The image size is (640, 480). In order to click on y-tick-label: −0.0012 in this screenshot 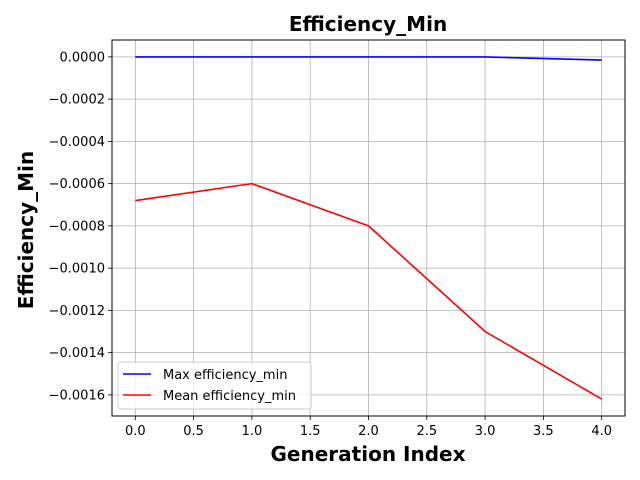, I will do `click(77, 311)`.